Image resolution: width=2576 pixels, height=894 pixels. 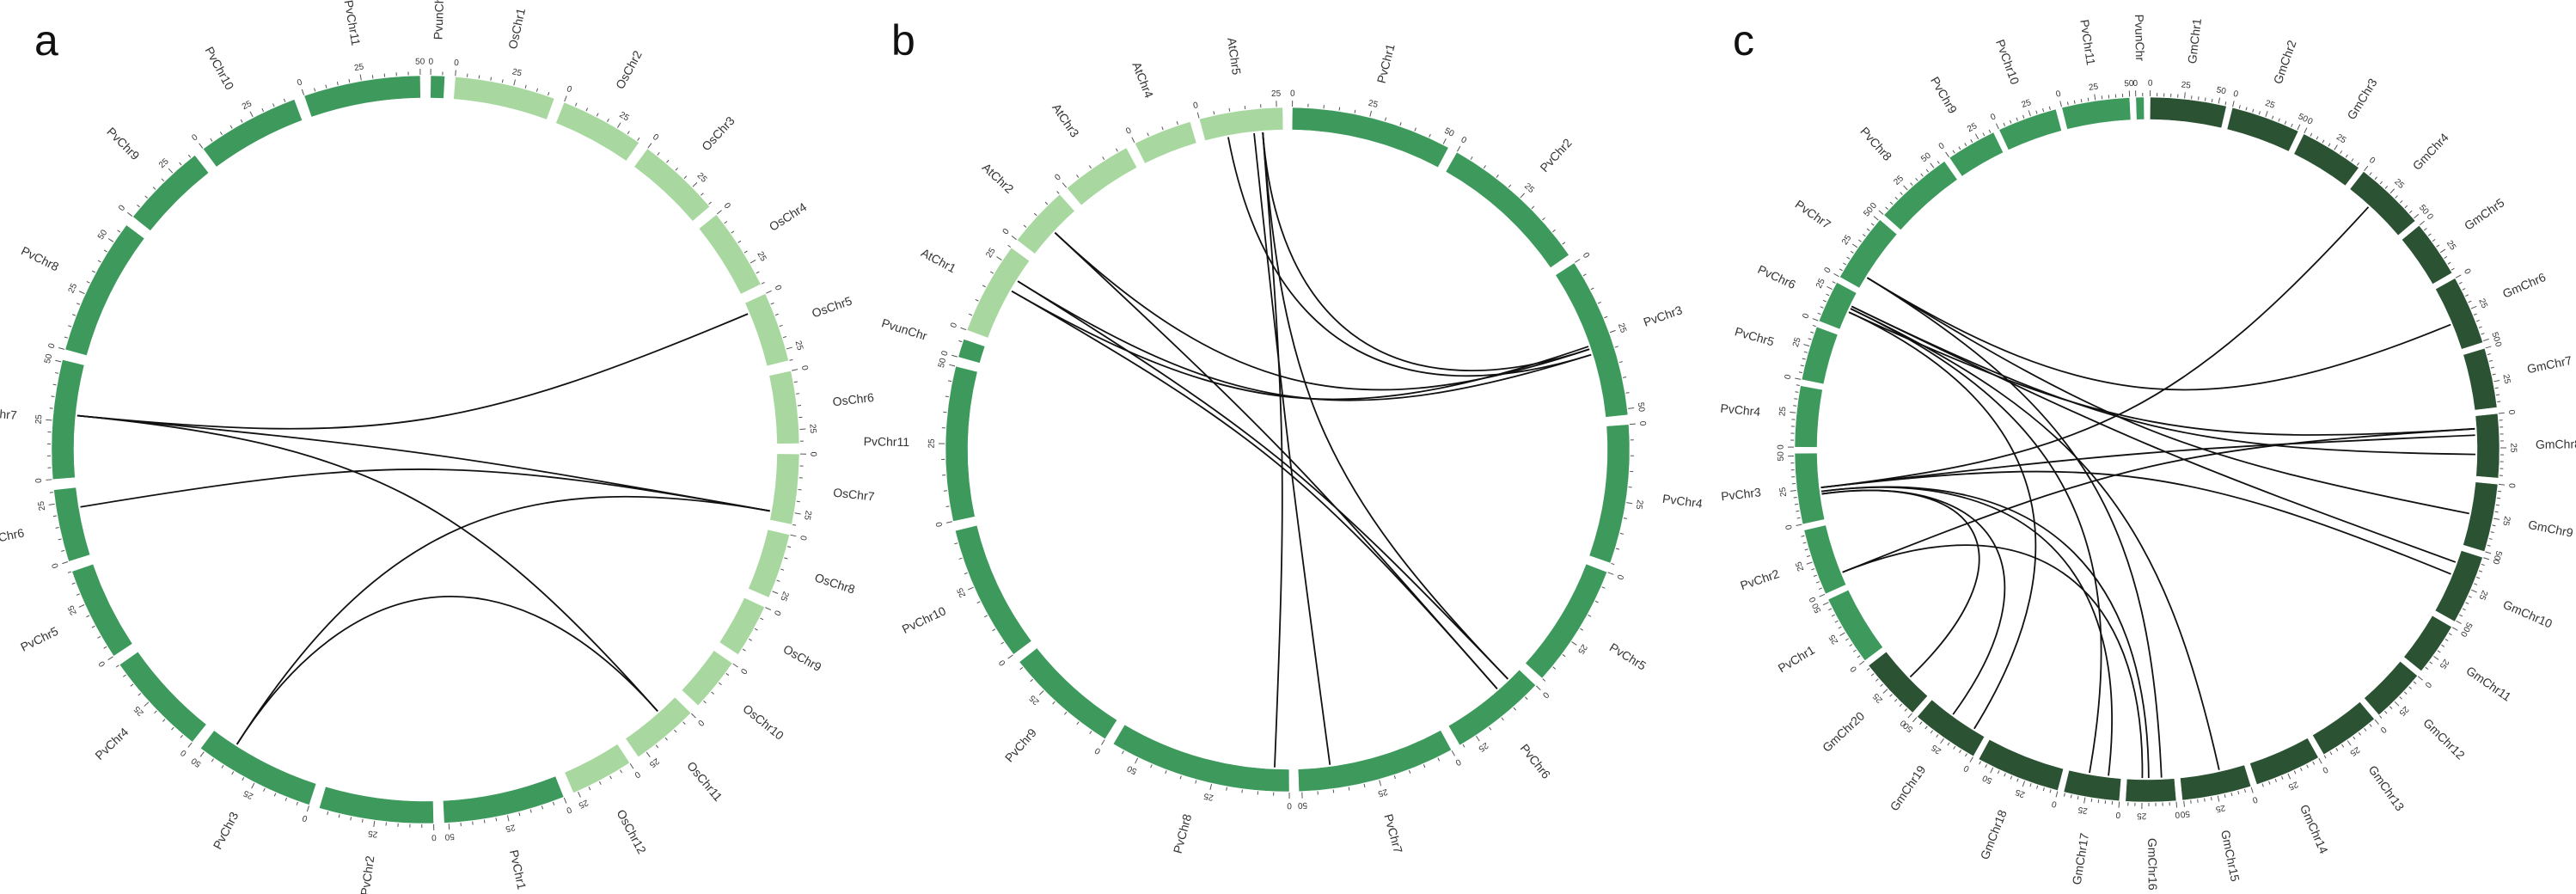 What do you see at coordinates (438, 20) in the screenshot?
I see `chromosome-label-pvunchr: PvunChr` at bounding box center [438, 20].